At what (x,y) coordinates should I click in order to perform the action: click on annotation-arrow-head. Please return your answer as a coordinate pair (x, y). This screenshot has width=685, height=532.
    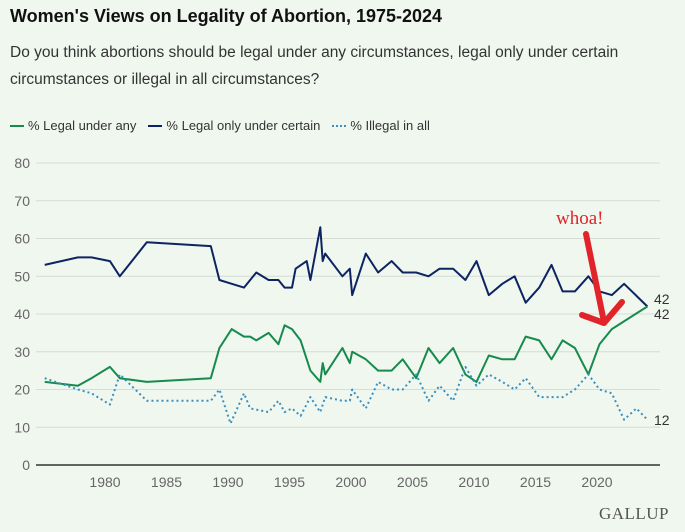
    Looking at the image, I should click on (602, 312).